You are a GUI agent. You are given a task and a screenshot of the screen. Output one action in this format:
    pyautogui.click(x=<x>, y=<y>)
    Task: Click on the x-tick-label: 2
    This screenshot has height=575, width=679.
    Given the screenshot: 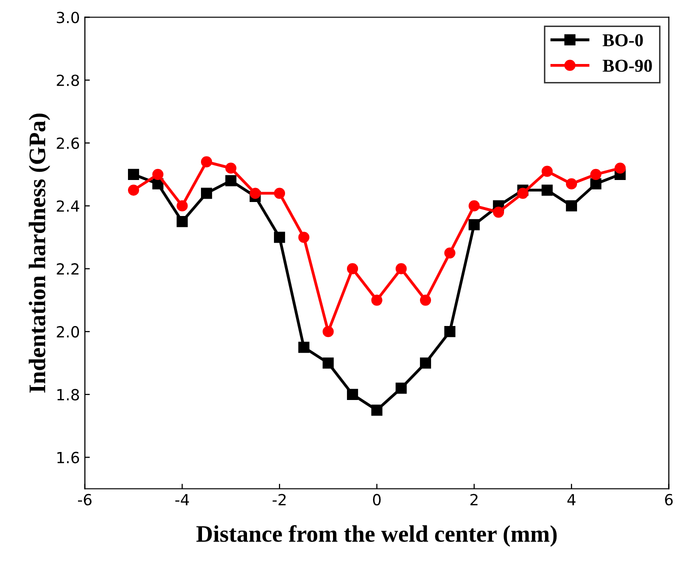 What is the action you would take?
    pyautogui.click(x=474, y=500)
    